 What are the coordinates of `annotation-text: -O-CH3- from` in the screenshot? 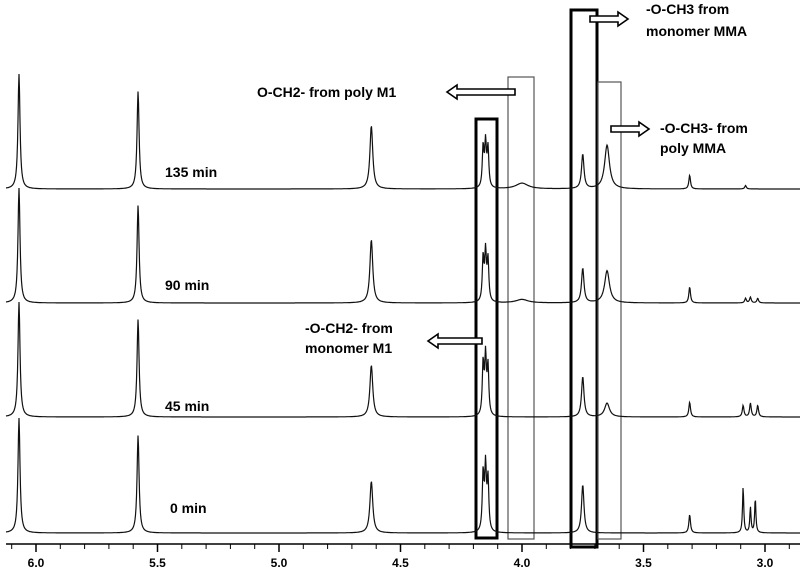 It's located at (704, 128).